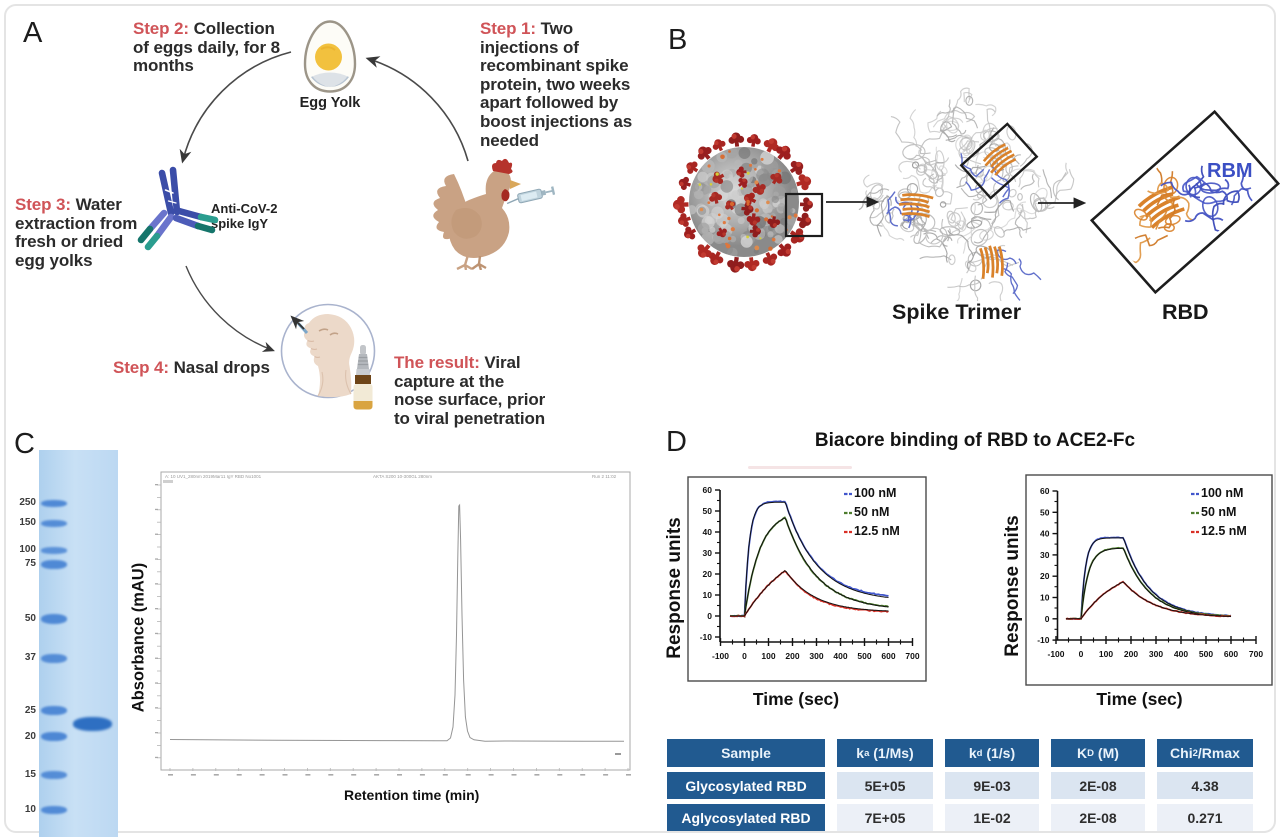  Describe the element at coordinates (402, 476) in the screenshot. I see `svg-text: AKTA S200 10-300GL 280nm` at that location.